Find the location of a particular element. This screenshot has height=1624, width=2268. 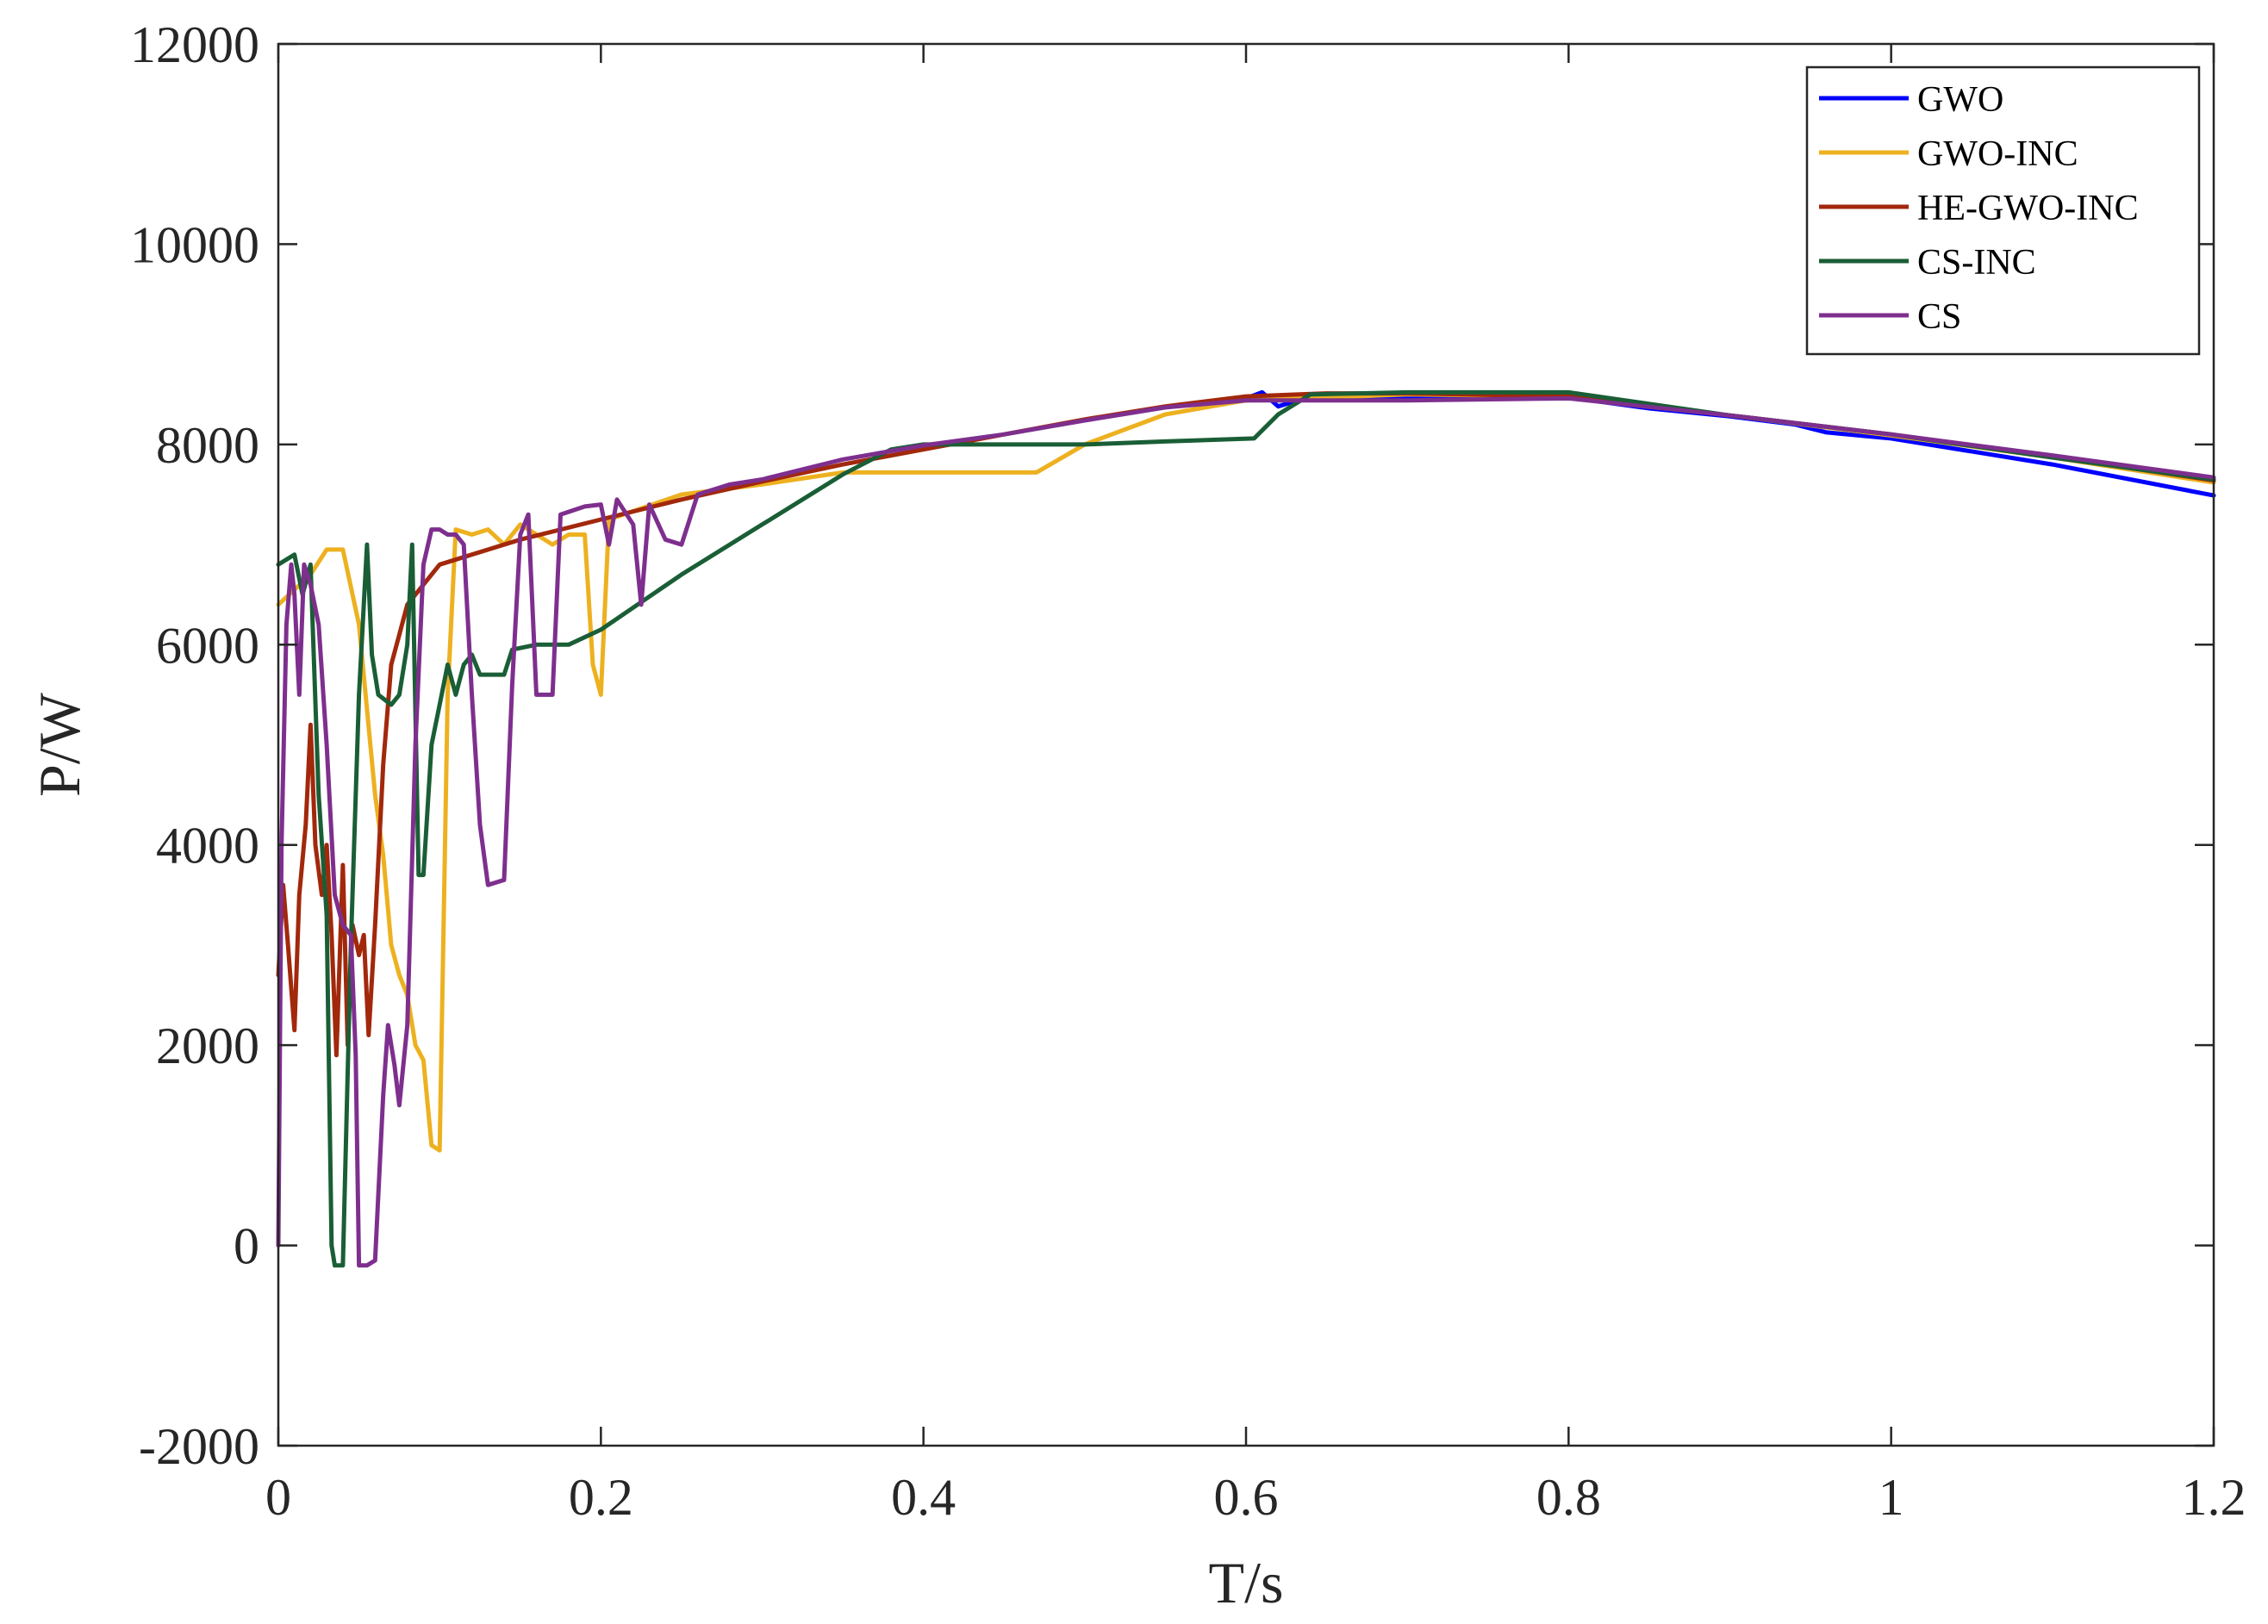

legend-label-gwo: GWO is located at coordinates (1960, 100).